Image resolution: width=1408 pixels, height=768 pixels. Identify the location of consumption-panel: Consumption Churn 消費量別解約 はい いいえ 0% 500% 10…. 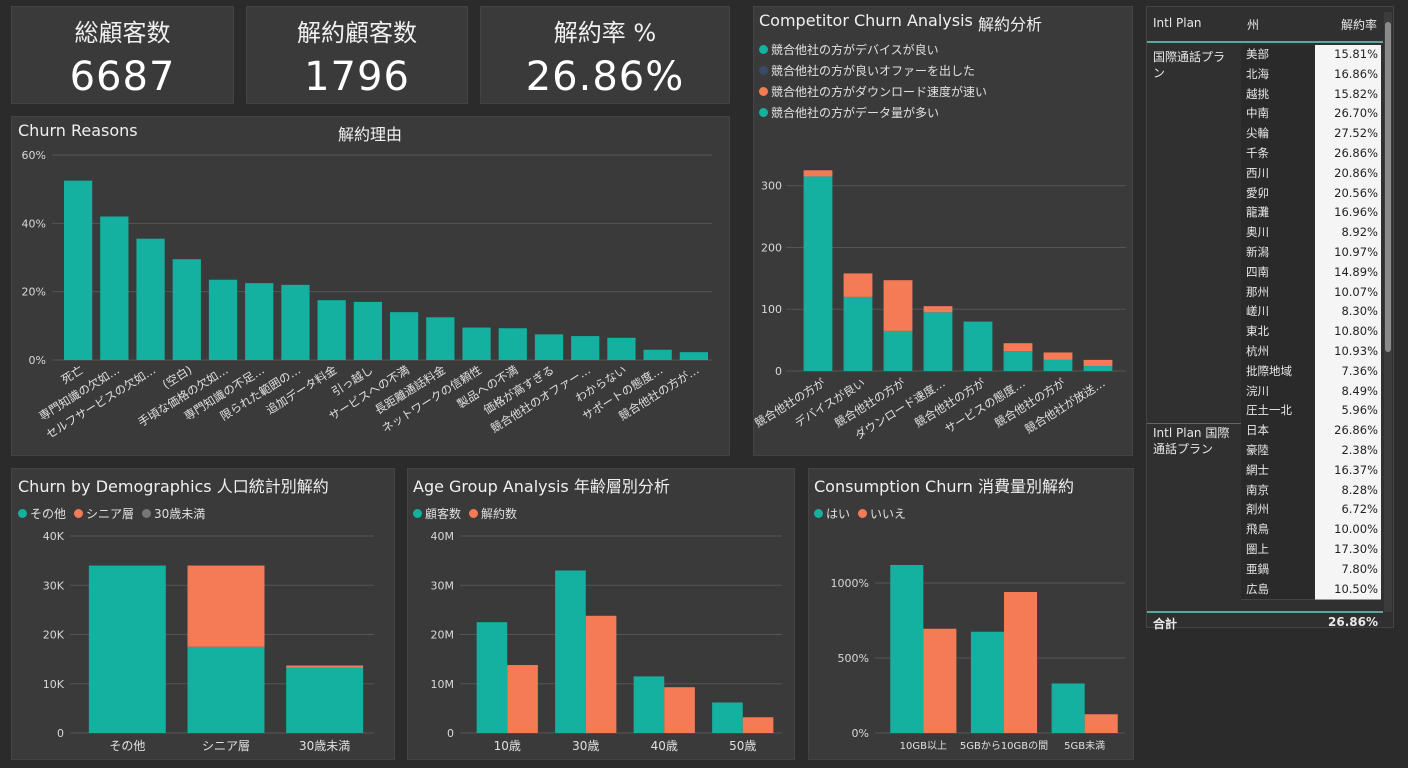
(971, 614).